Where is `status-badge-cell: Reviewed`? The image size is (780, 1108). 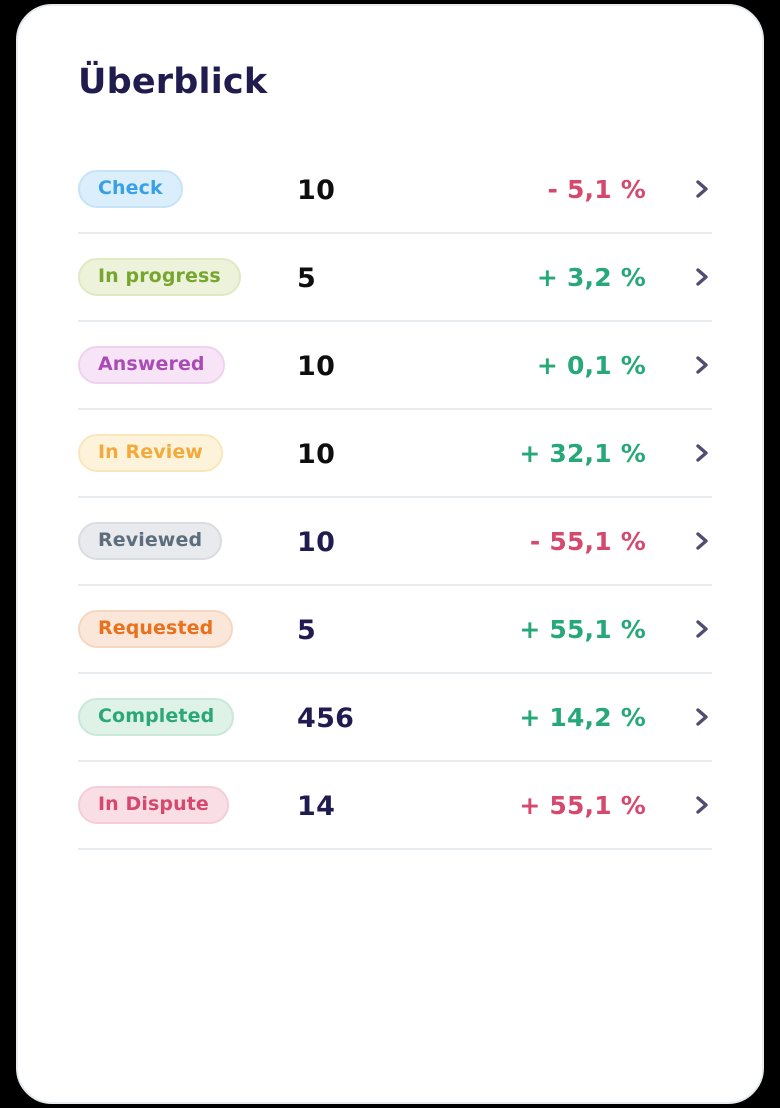
status-badge-cell: Reviewed is located at coordinates (187, 541).